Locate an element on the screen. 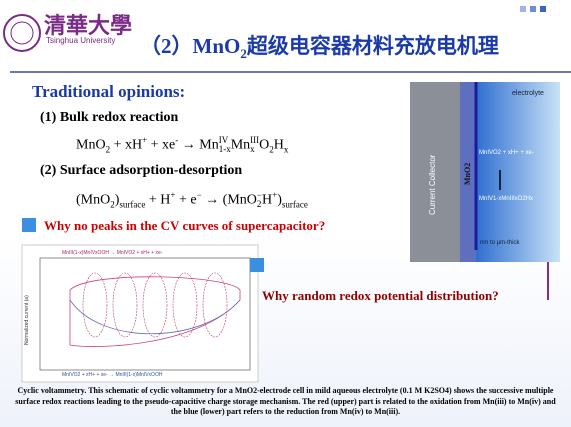 Image resolution: width=571 pixels, height=427 pixels. eq-text: Mn is located at coordinates (240, 145).